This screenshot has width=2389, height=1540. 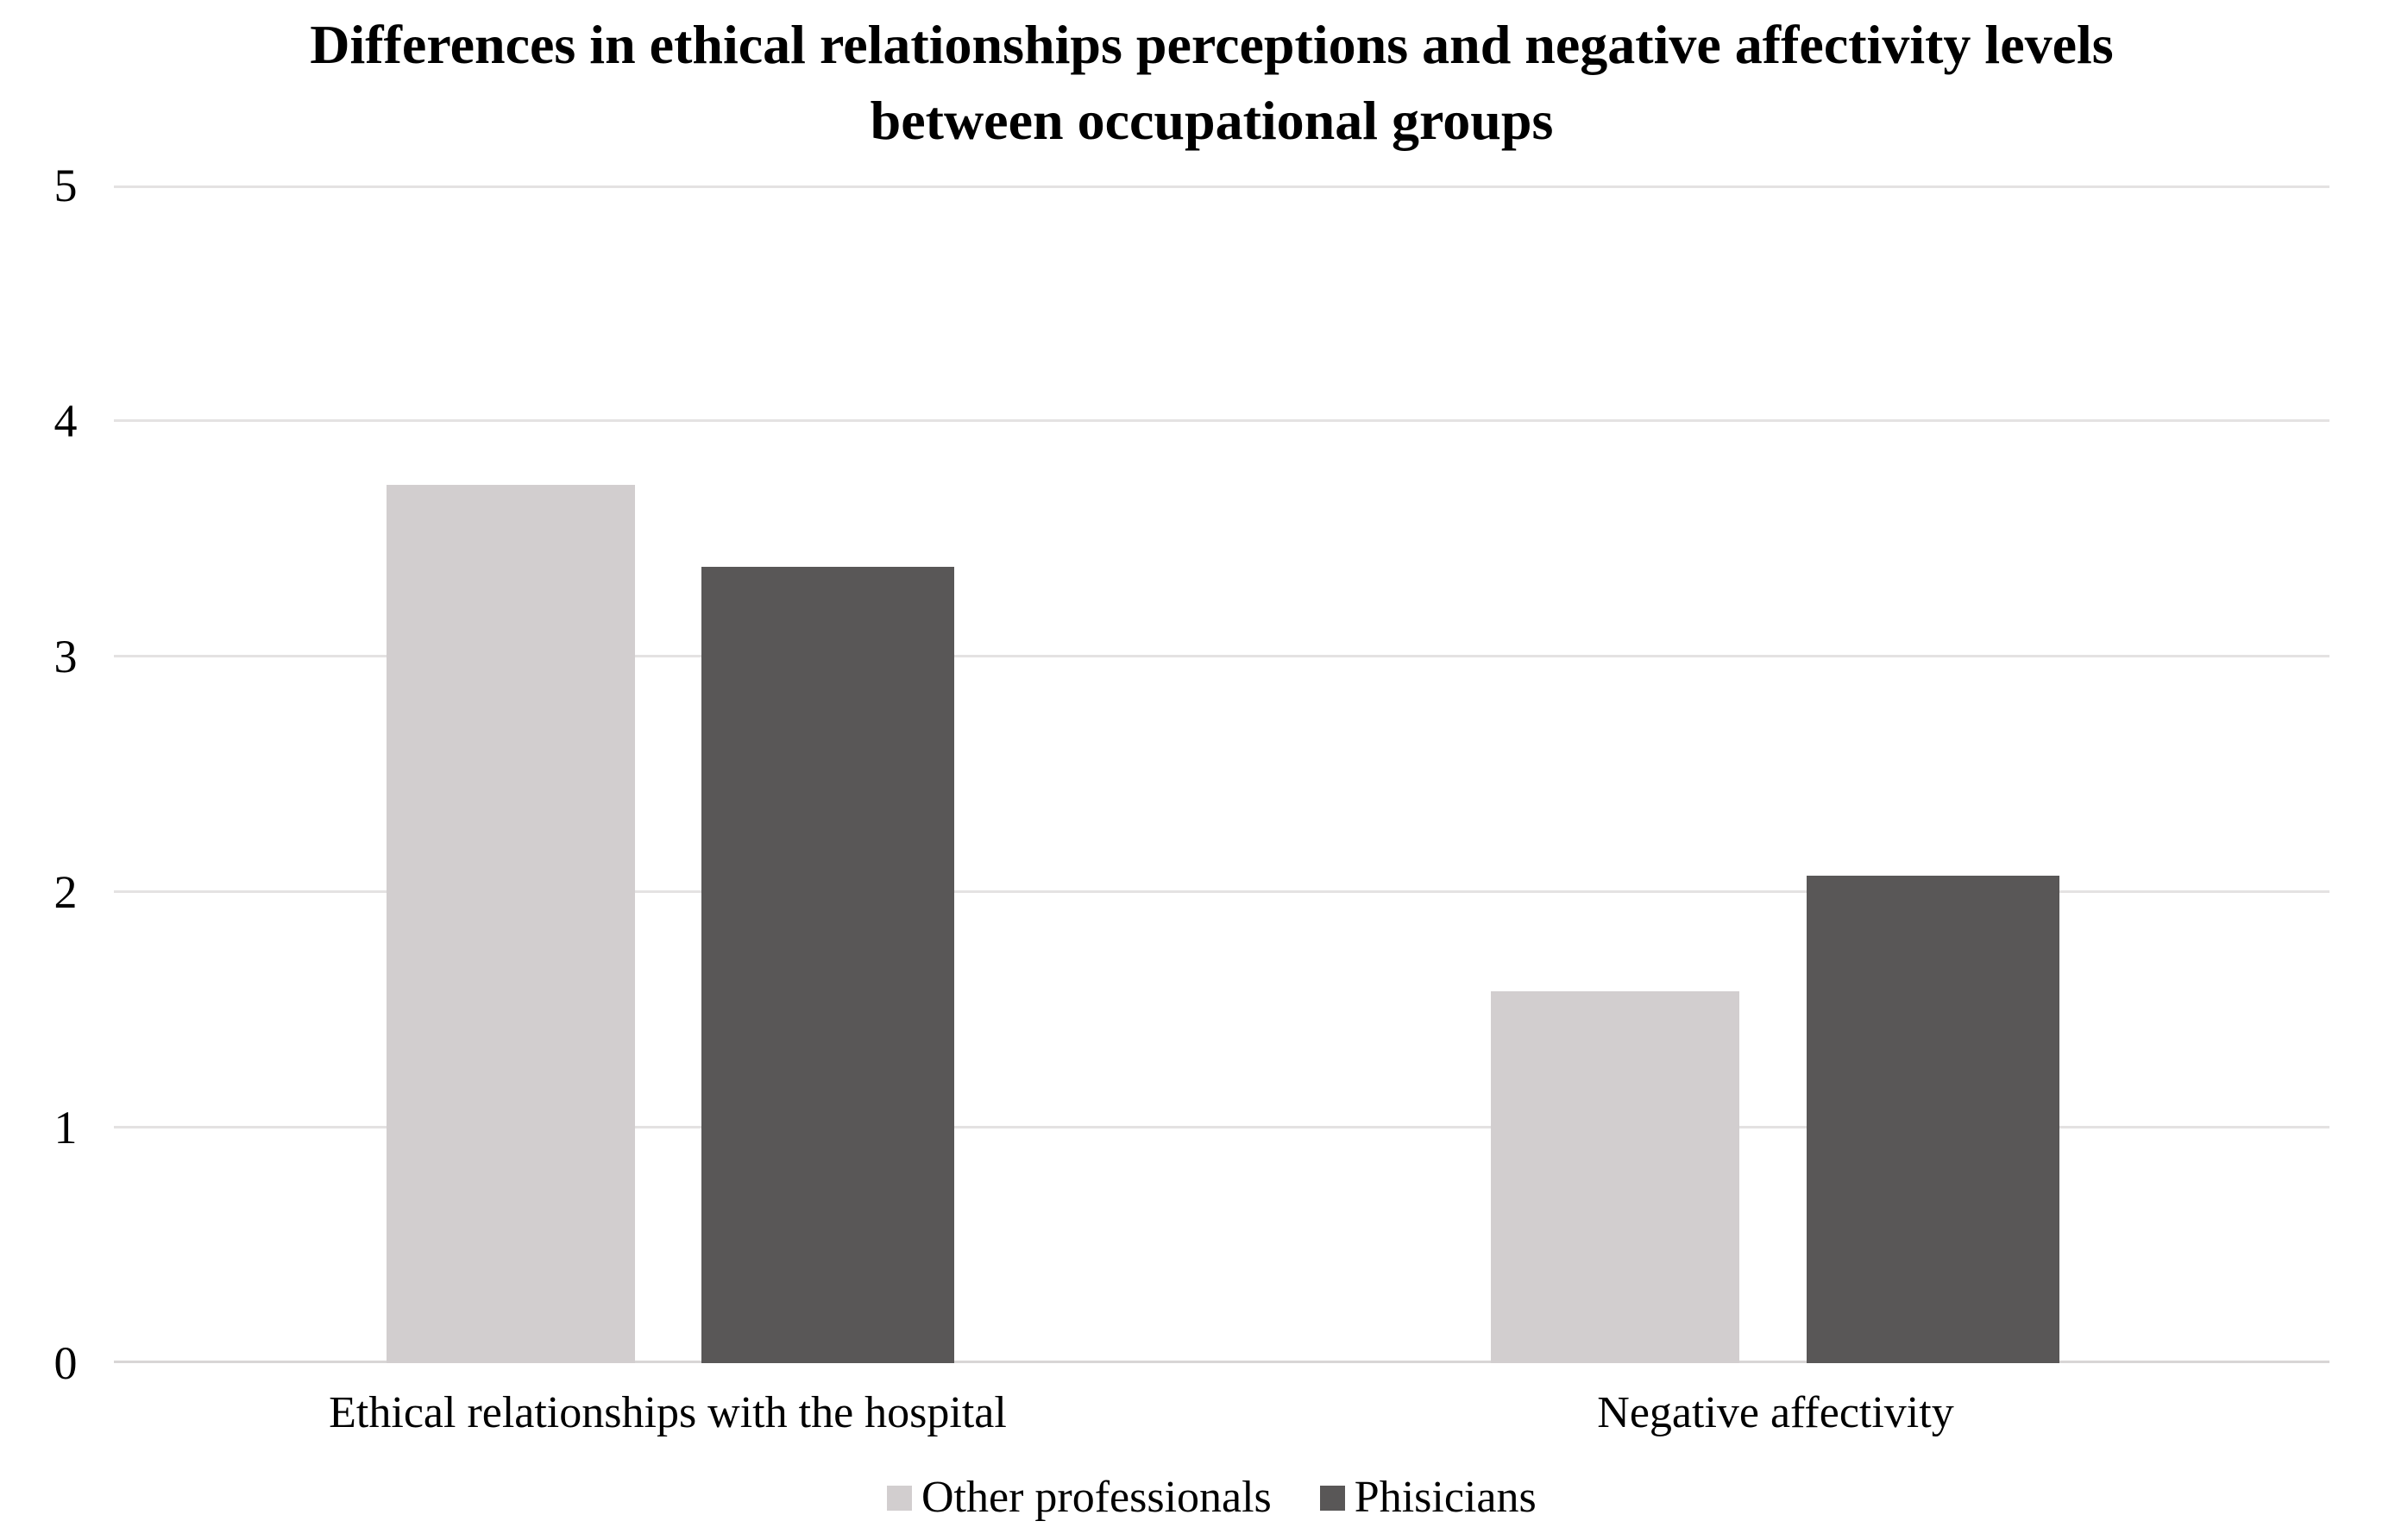 What do you see at coordinates (1212, 121) in the screenshot?
I see `chart-title-line-2: between occupational groups` at bounding box center [1212, 121].